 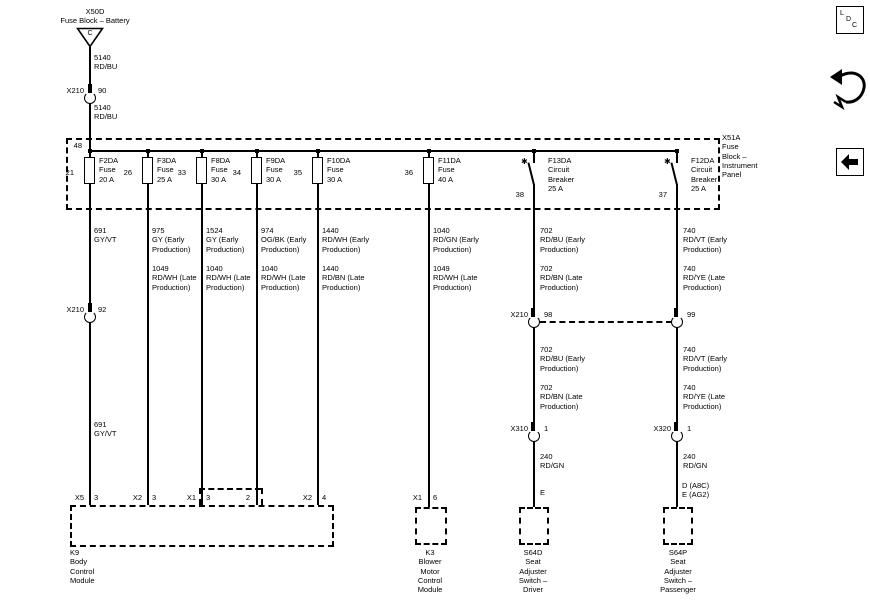 I want to click on breaker-f13da-label: F13DA Circuit Breaker 25 A, so click(x=561, y=174).